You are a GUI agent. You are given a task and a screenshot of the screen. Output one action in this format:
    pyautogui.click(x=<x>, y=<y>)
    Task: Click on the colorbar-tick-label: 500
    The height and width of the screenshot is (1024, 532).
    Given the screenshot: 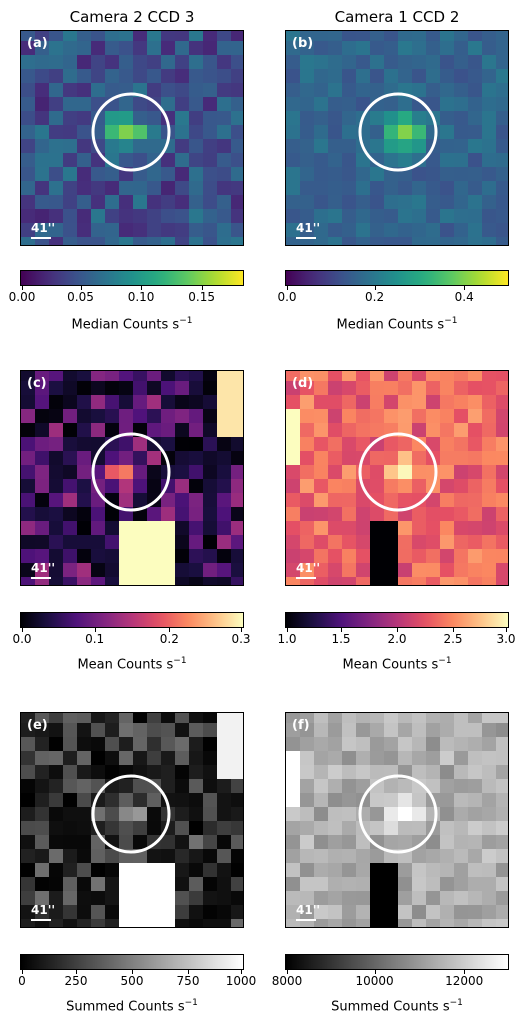 What is the action you would take?
    pyautogui.click(x=132, y=981)
    